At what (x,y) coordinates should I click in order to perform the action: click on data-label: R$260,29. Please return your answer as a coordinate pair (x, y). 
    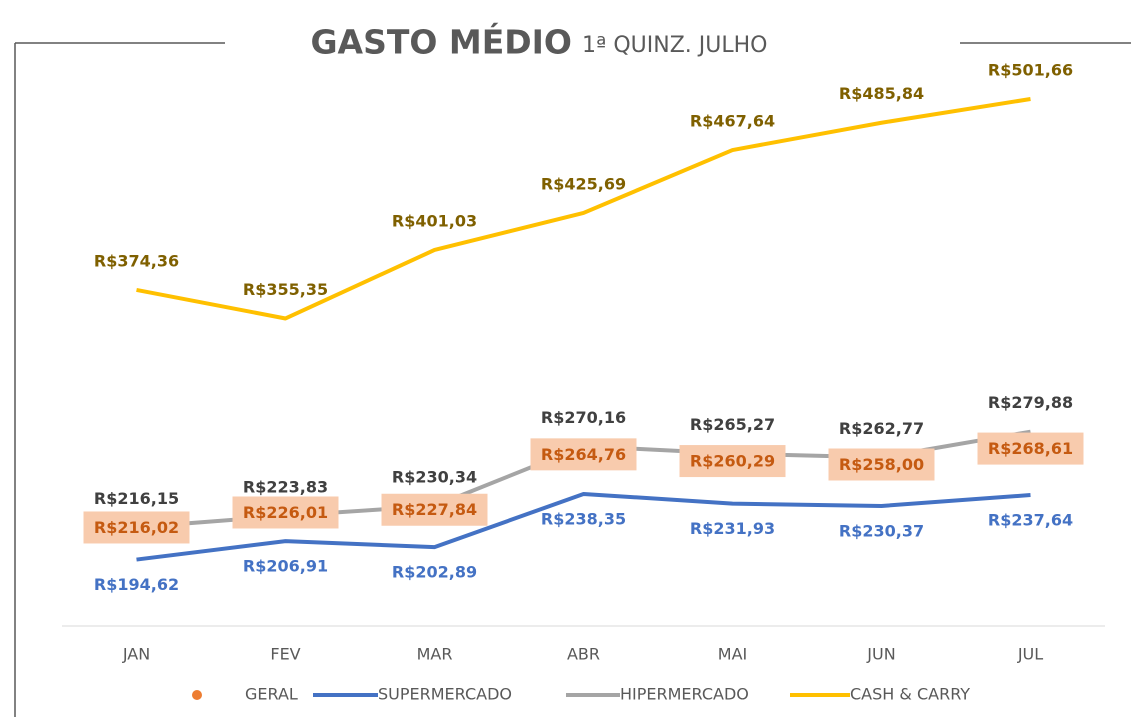
    Looking at the image, I should click on (732, 461).